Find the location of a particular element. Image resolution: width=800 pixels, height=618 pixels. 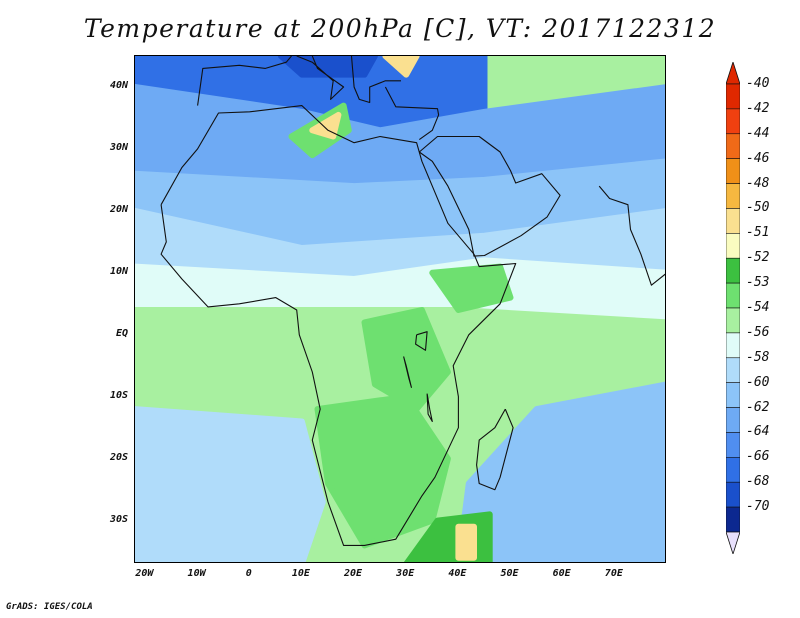

colorbar-level-label: -46 is located at coordinates (758, 158).